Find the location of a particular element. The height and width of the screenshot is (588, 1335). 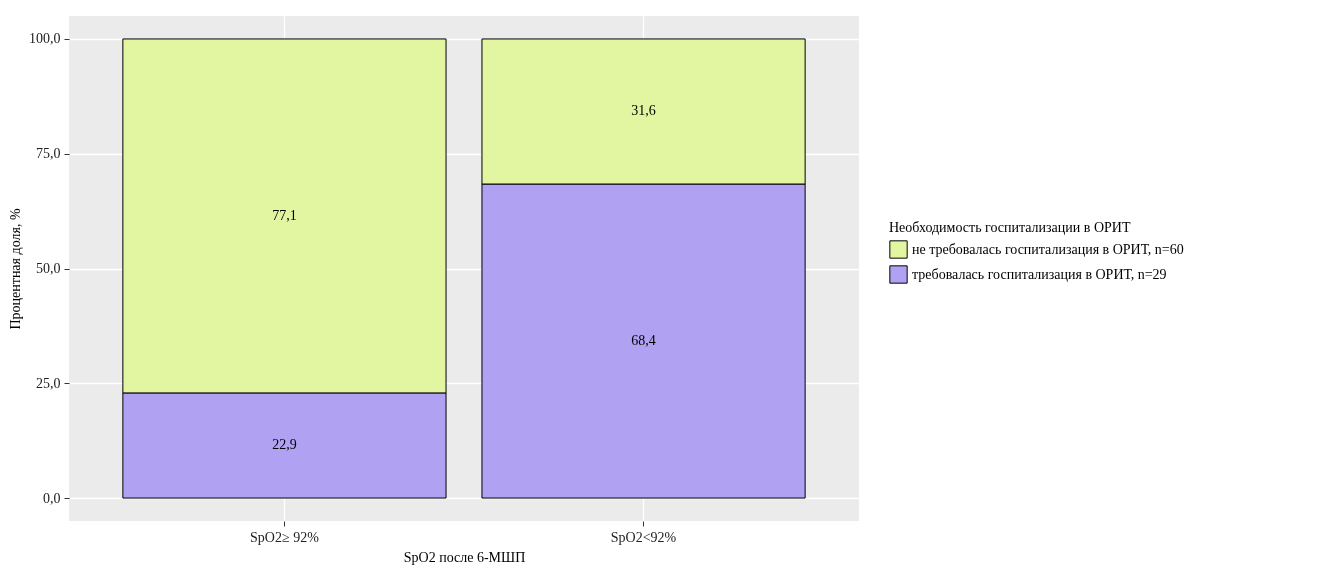

y-tick-label: 75,0 is located at coordinates (48, 154).